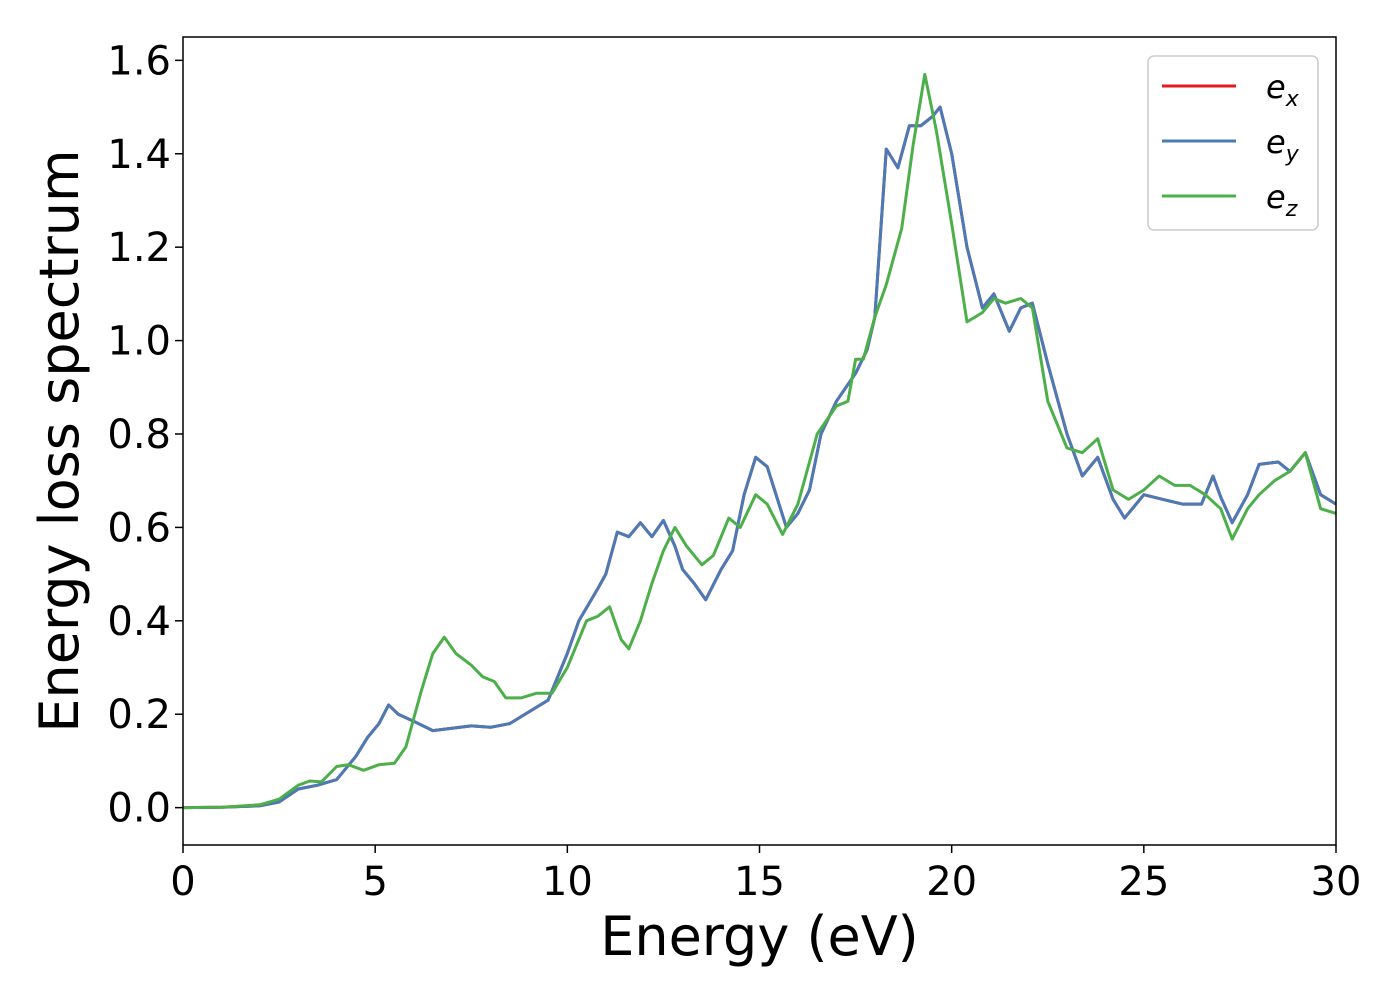  What do you see at coordinates (951, 882) in the screenshot?
I see `x-tick-label: 20` at bounding box center [951, 882].